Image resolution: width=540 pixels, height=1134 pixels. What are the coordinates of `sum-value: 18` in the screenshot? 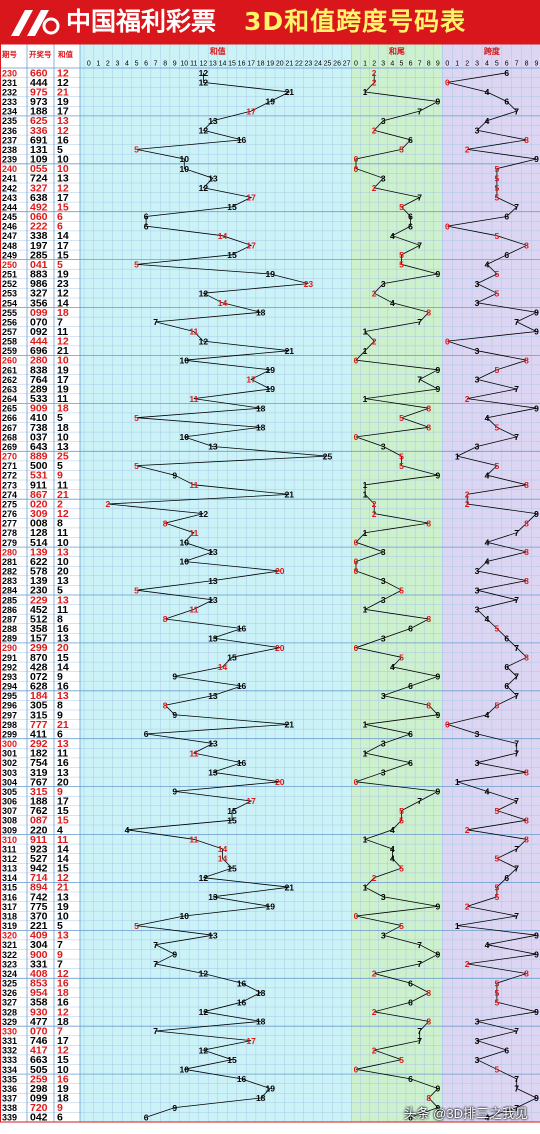 It's located at (63, 993).